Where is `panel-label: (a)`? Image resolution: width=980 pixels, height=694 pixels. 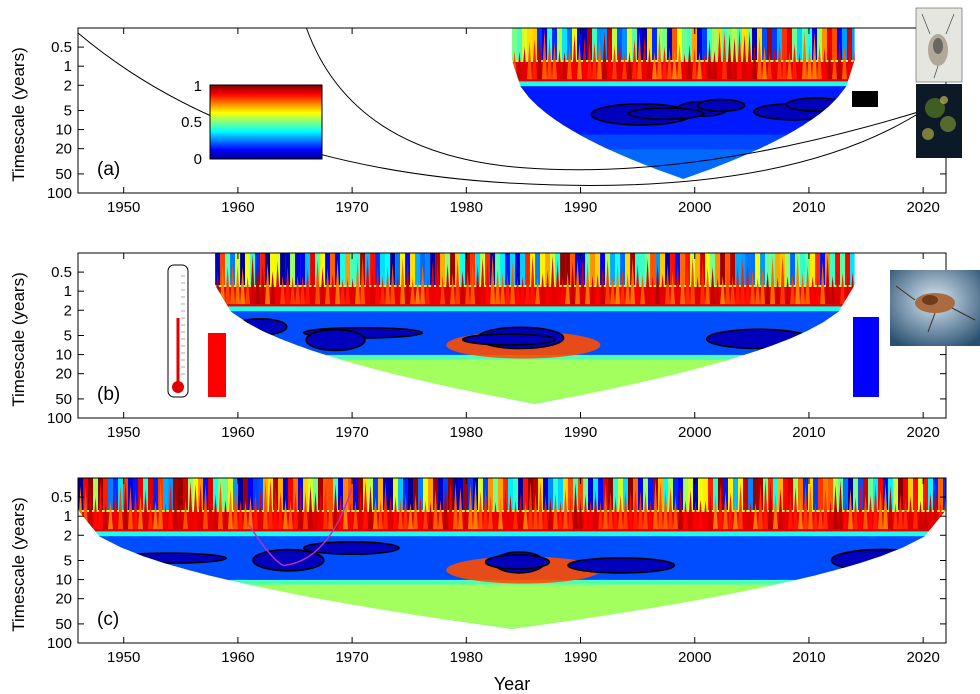
panel-label: (a) is located at coordinates (108, 169).